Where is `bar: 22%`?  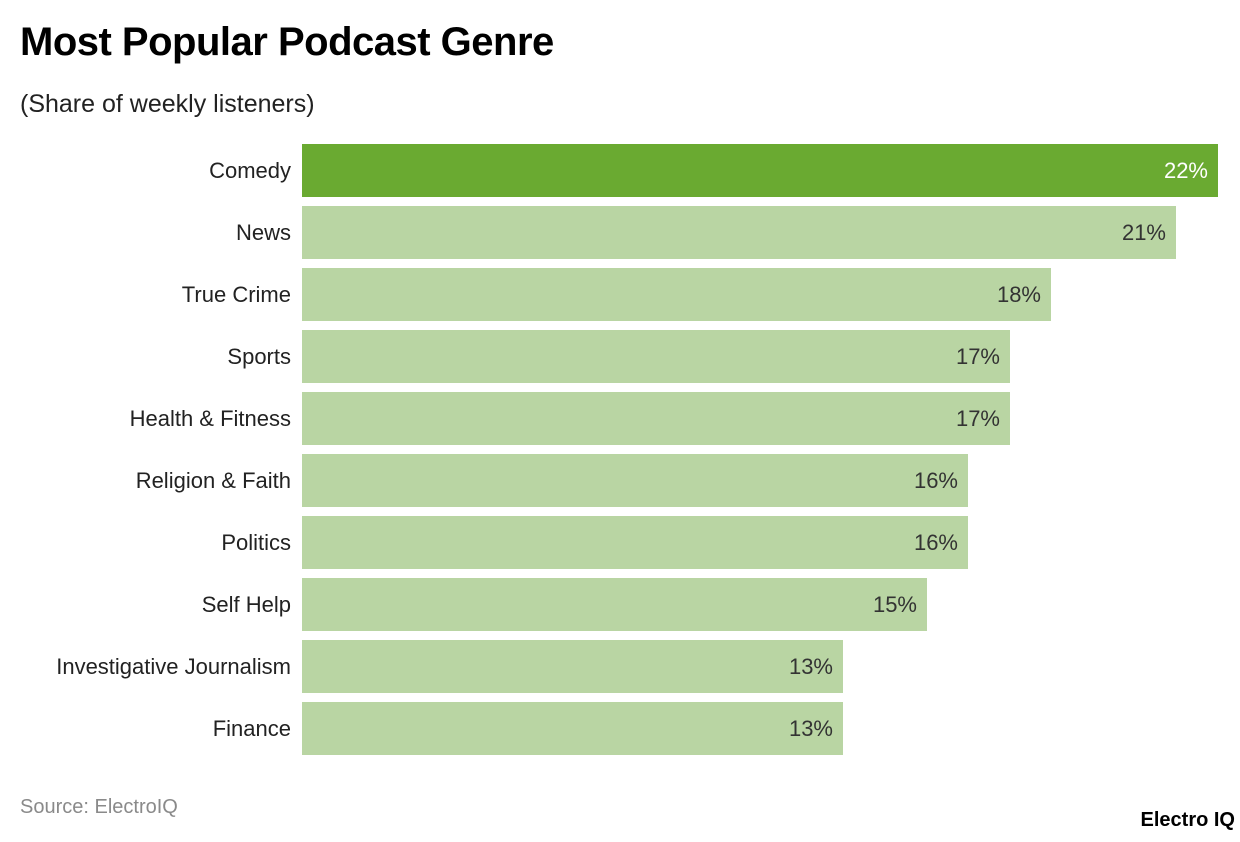
bar: 22% is located at coordinates (760, 170).